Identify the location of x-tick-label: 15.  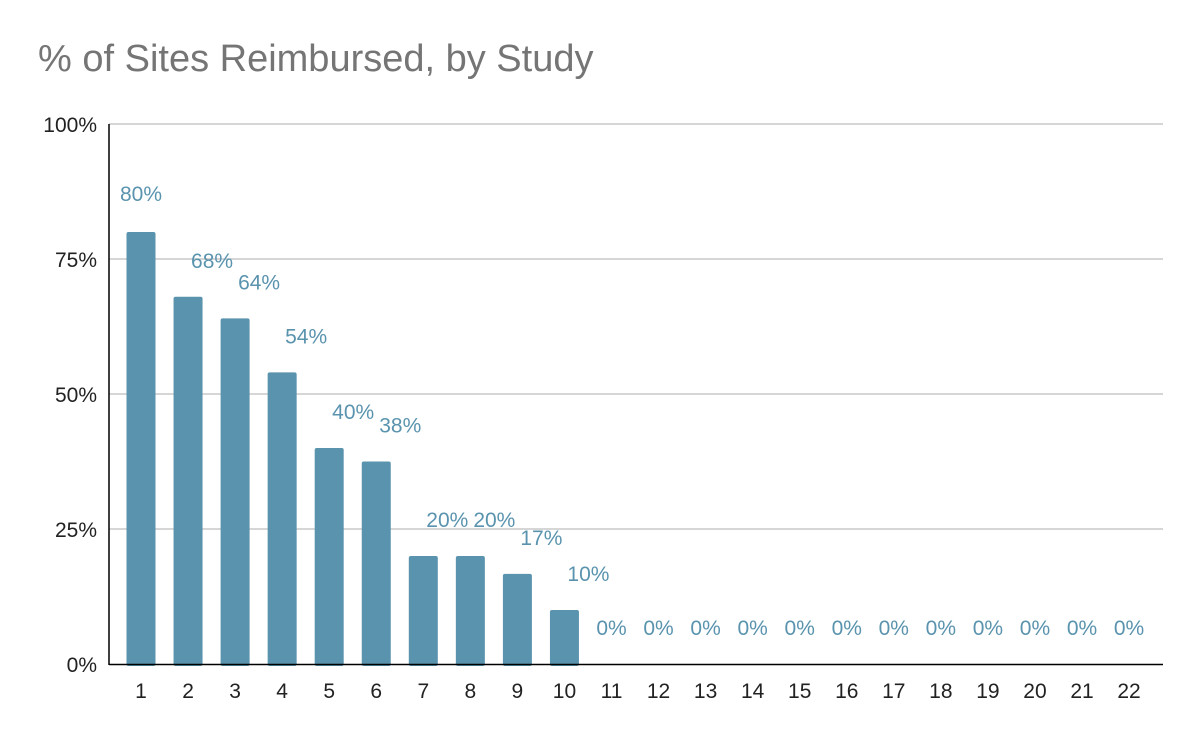
(799, 691).